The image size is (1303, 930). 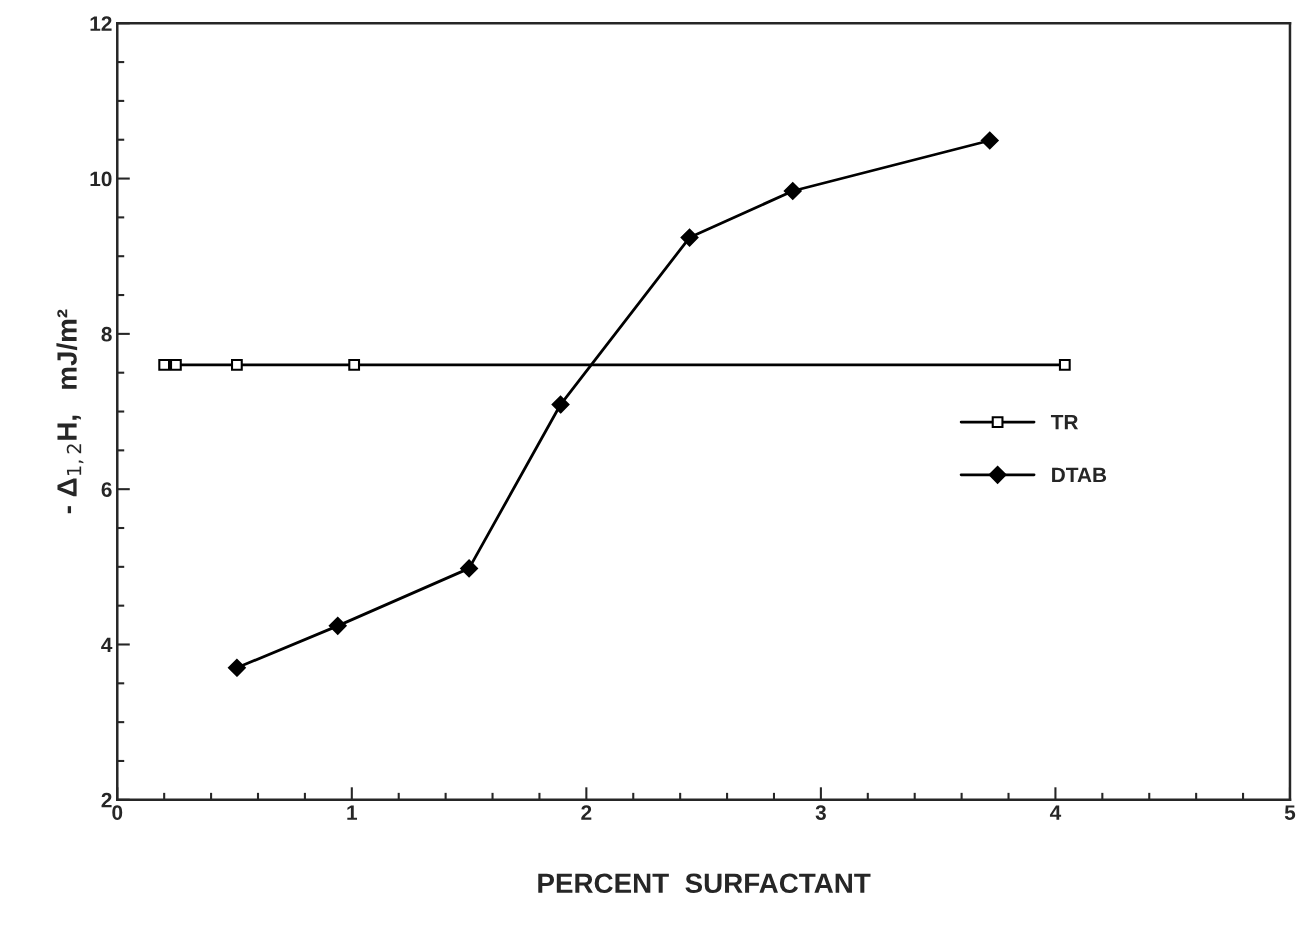 What do you see at coordinates (70, 411) in the screenshot?
I see `y-axis-title: - Δ$_{1,2}$H, mJ/m²` at bounding box center [70, 411].